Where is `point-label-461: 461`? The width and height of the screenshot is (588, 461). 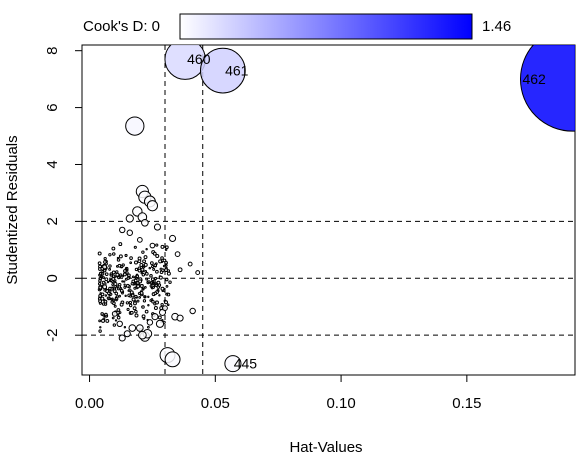
point-label-461: 461 is located at coordinates (237, 71).